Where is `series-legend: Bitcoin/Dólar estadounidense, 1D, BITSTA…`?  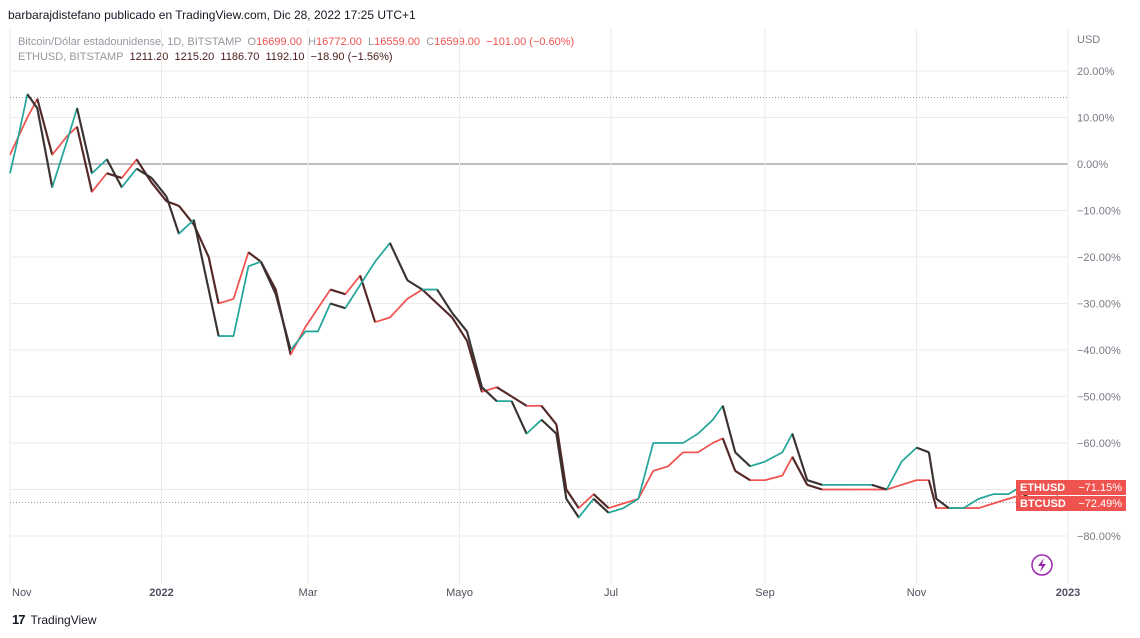 series-legend: Bitcoin/Dólar estadounidense, 1D, BITSTA… is located at coordinates (296, 50).